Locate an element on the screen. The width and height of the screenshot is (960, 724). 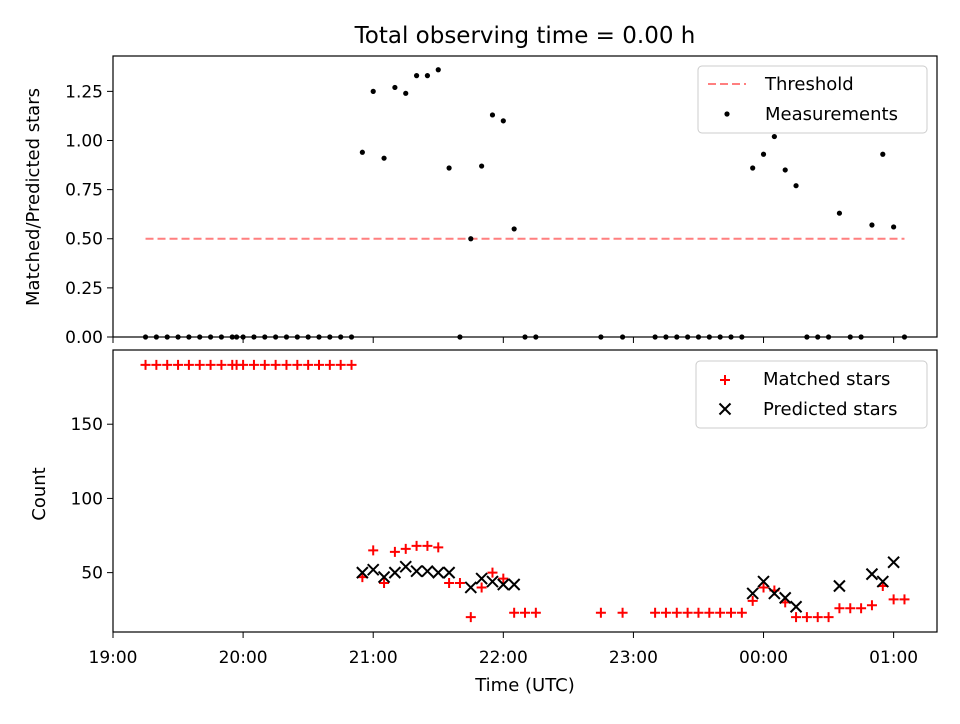
legend-predicted-swatch is located at coordinates (725, 409).